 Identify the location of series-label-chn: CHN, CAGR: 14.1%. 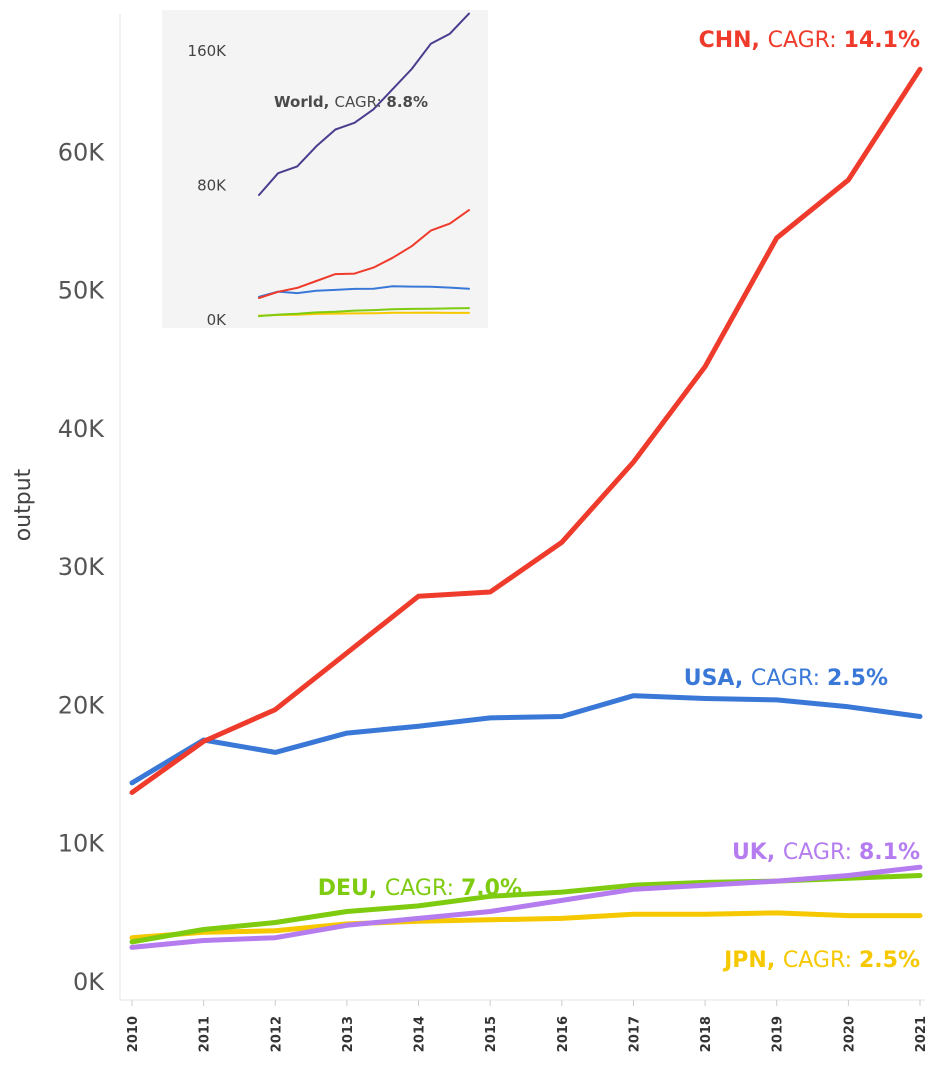
(809, 40).